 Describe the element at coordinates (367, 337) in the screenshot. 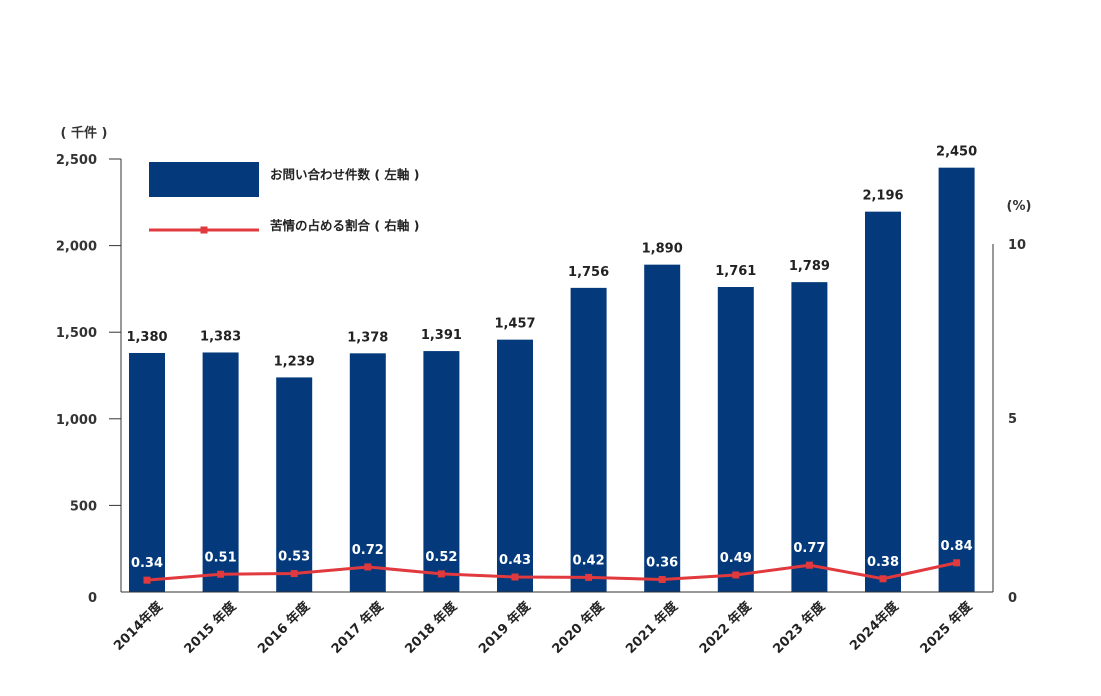

I see `bar-value-label: 1,378` at that location.